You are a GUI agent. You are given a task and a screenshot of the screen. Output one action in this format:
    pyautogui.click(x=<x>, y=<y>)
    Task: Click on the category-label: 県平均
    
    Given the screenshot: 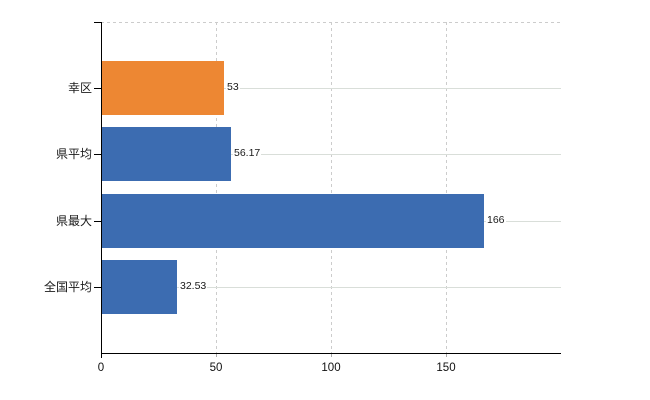 What is the action you would take?
    pyautogui.click(x=73, y=154)
    